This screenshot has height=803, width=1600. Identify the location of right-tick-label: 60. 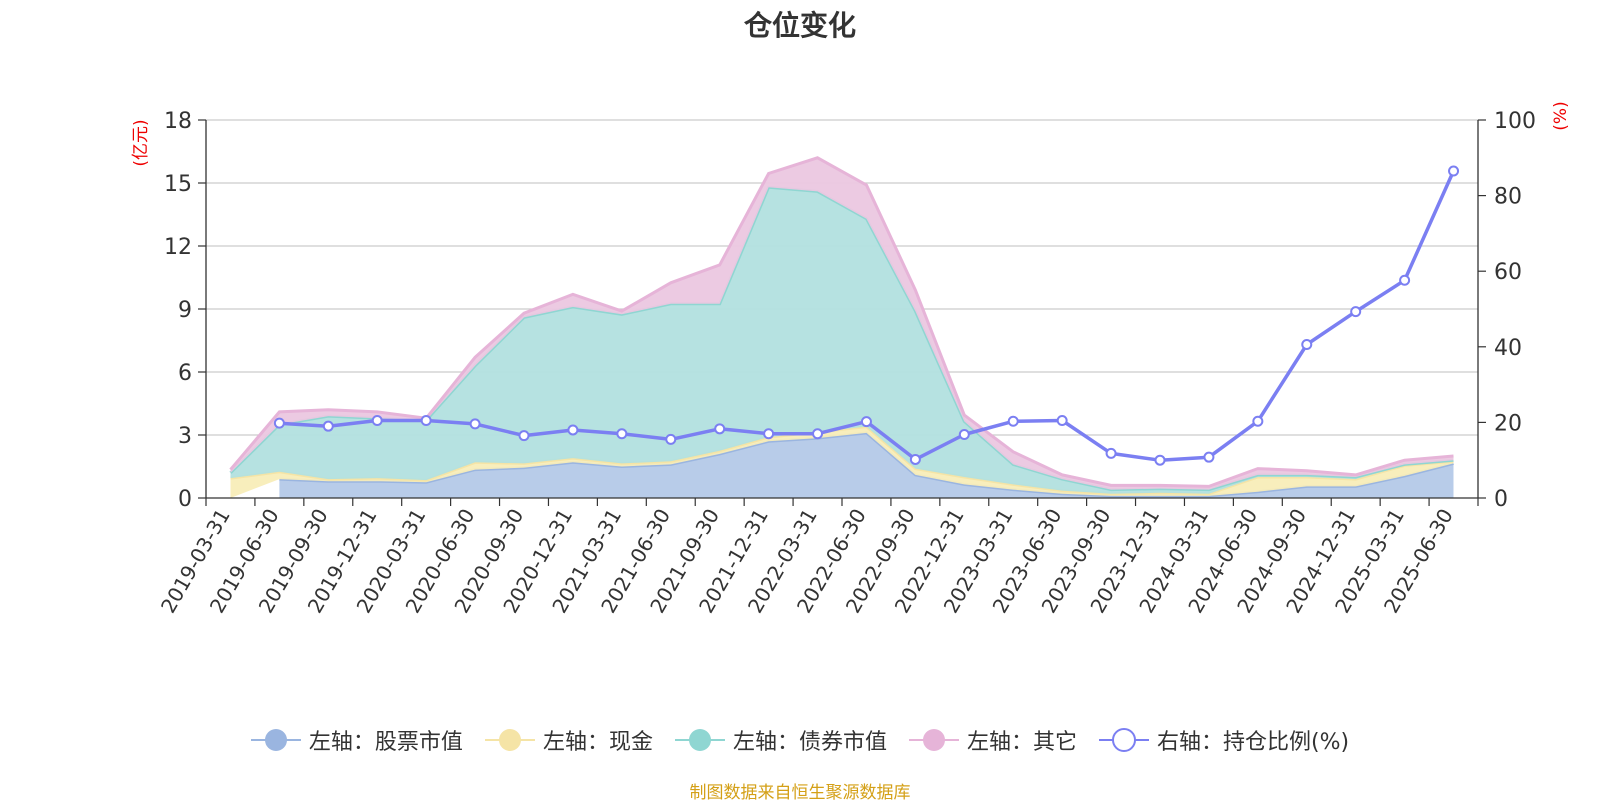
(1508, 272).